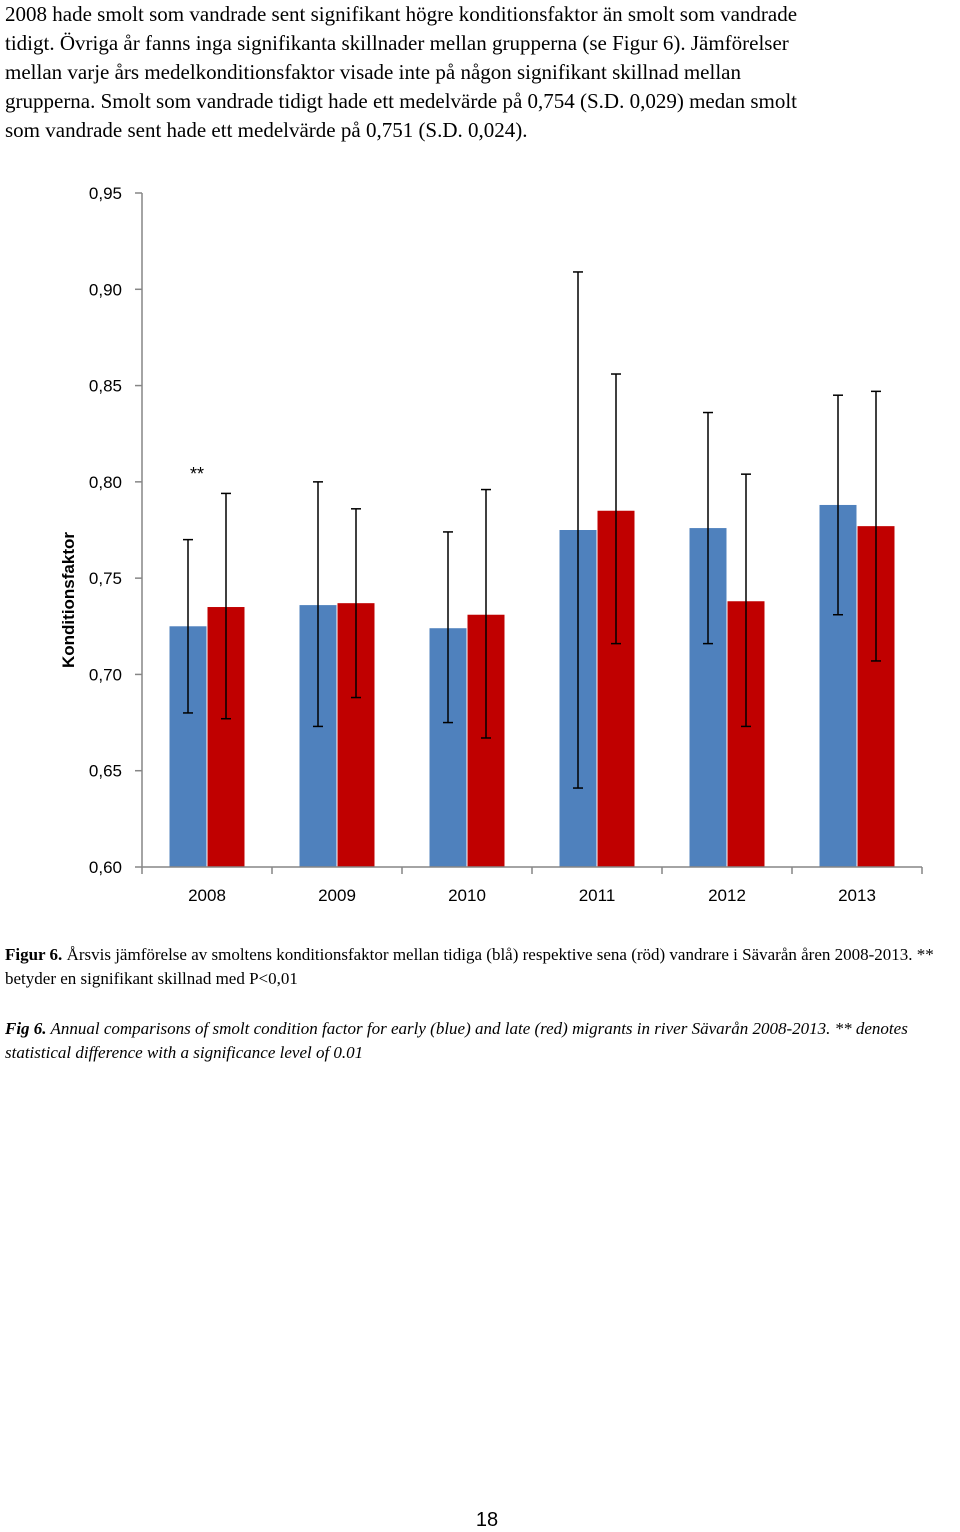 The width and height of the screenshot is (960, 1532). What do you see at coordinates (34, 954) in the screenshot?
I see `figure-caption-label: Figur 6.` at bounding box center [34, 954].